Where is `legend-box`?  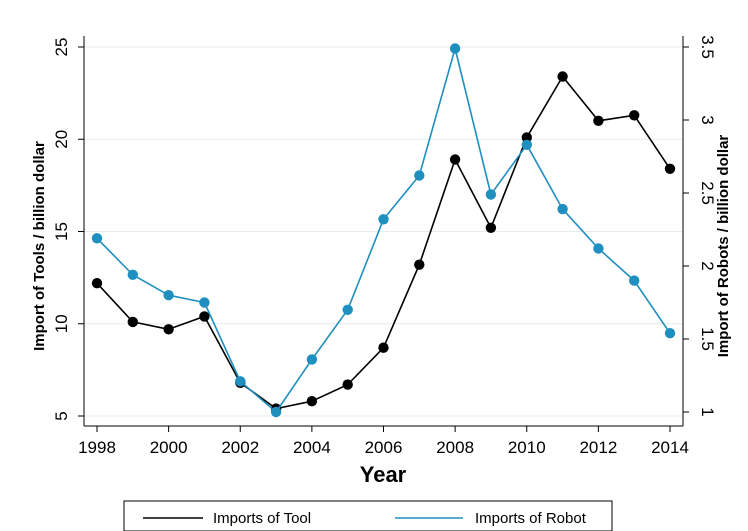 legend-box is located at coordinates (368, 515).